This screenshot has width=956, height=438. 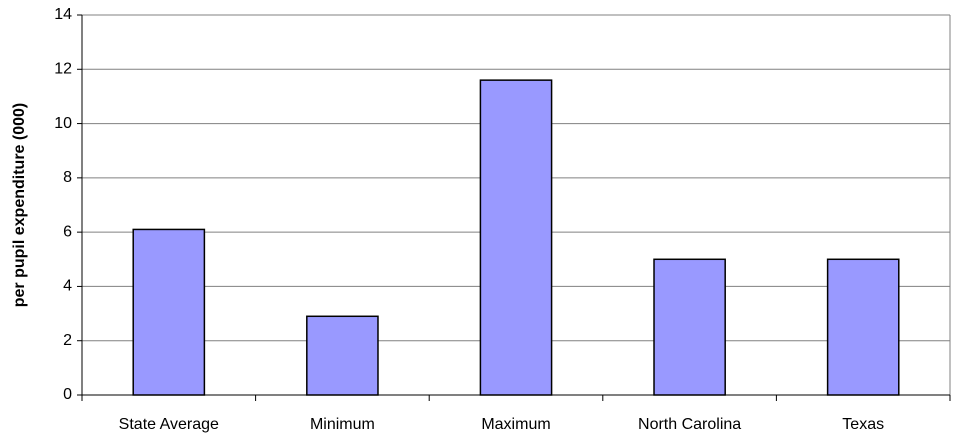 What do you see at coordinates (863, 424) in the screenshot?
I see `x-tick-label: Texas` at bounding box center [863, 424].